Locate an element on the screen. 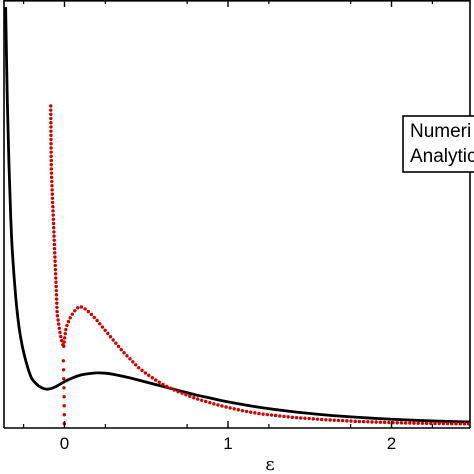  legend: Numeri Analytic is located at coordinates (438, 144).